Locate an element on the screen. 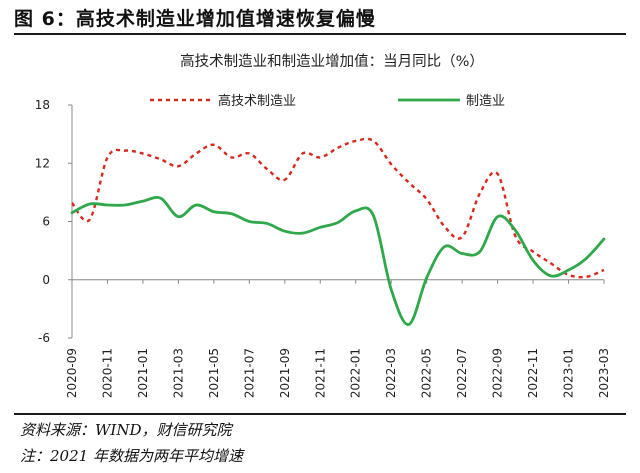  x-tick-label: 2020-11 is located at coordinates (107, 373).